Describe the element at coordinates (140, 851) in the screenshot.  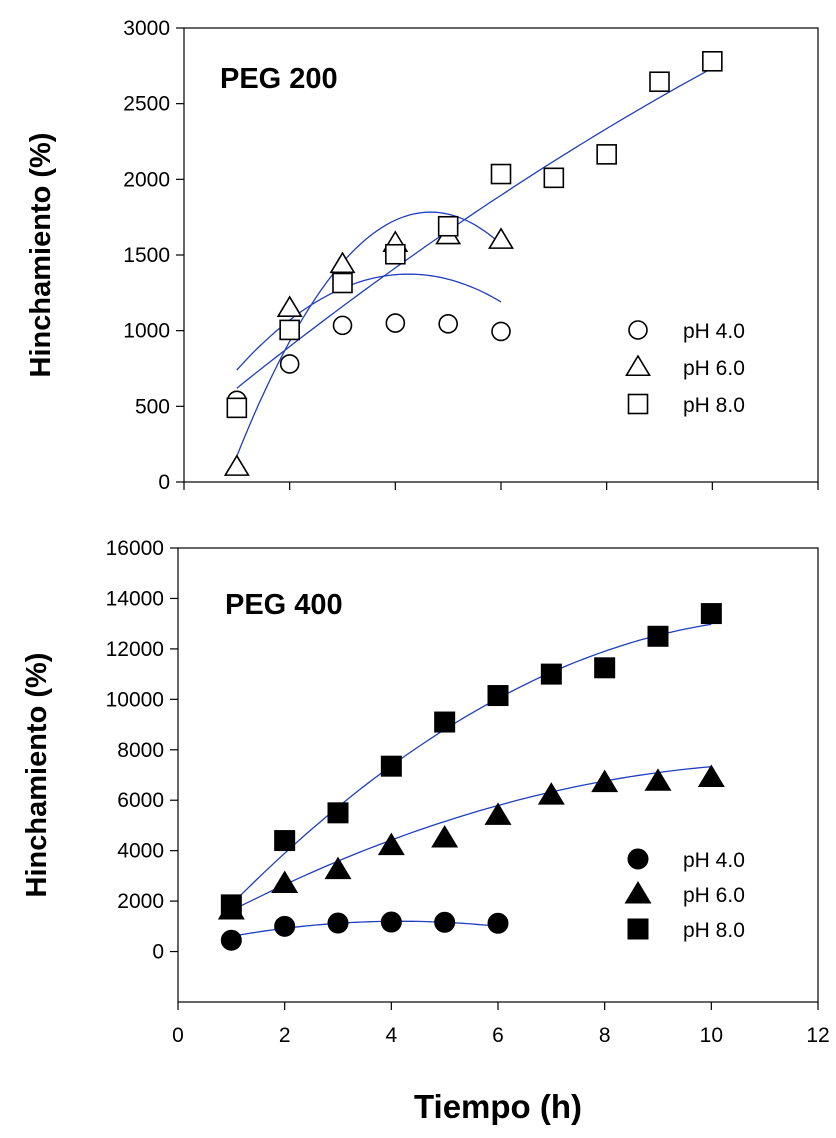
I see `y-tick-label: 4000` at that location.